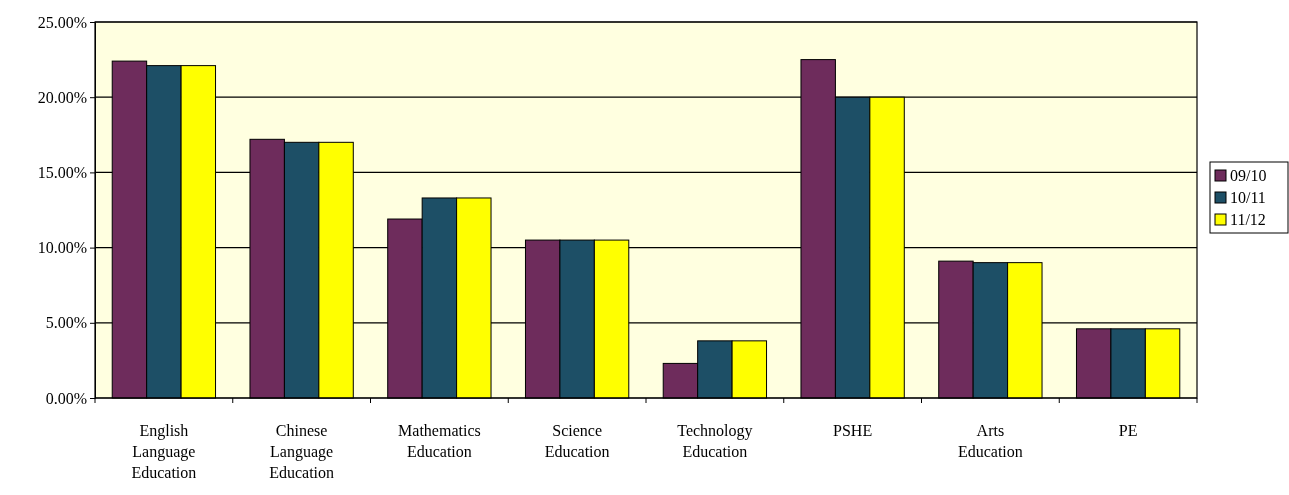 This screenshot has width=1289, height=495. Describe the element at coordinates (1128, 430) in the screenshot. I see `x-tick-label: PE` at that location.